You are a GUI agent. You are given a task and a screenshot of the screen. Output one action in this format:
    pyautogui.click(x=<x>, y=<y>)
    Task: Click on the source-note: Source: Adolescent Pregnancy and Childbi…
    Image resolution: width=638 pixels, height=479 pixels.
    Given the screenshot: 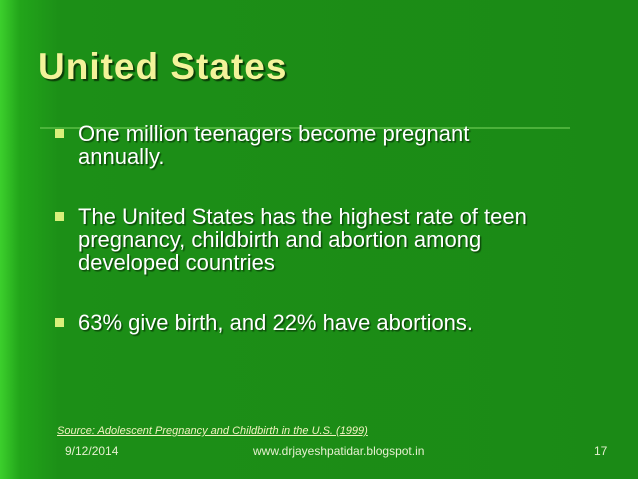 What is the action you would take?
    pyautogui.click(x=212, y=431)
    